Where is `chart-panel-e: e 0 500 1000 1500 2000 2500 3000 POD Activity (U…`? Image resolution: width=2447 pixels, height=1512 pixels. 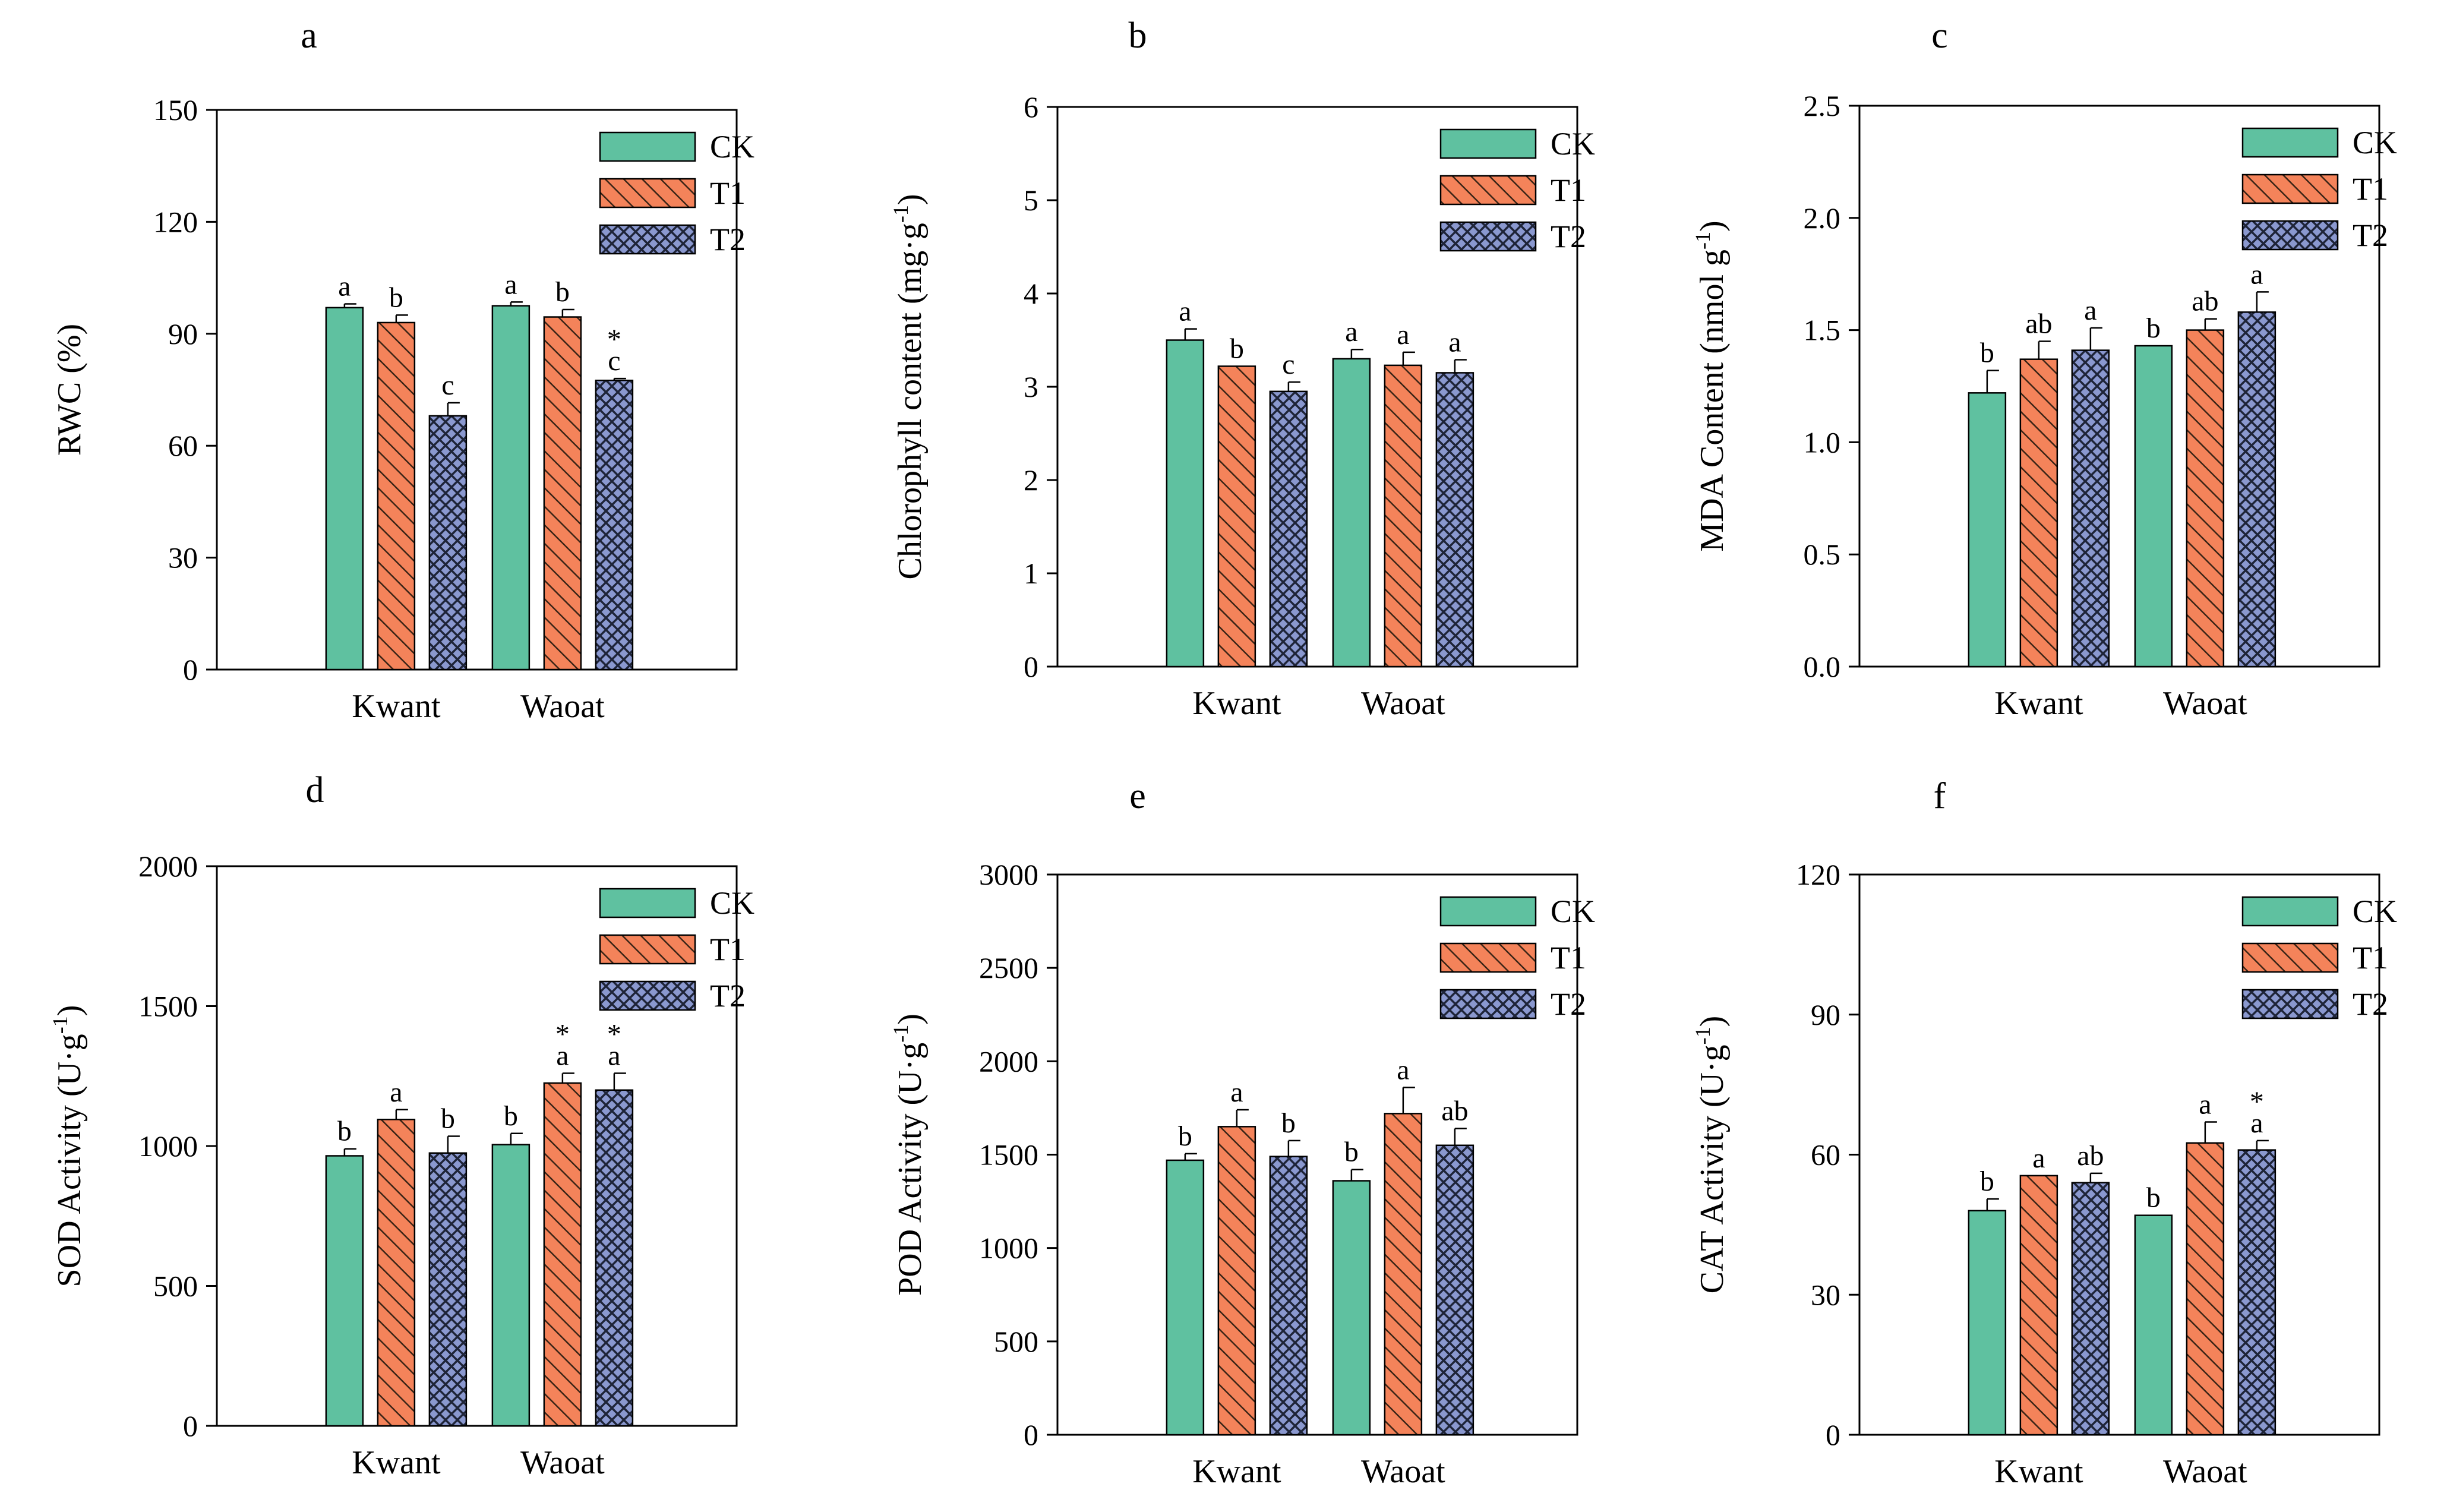
chart-panel-e: e 0 500 1000 1500 2000 2500 3000 POD Activity (U… is located at coordinates (1242, 1133).